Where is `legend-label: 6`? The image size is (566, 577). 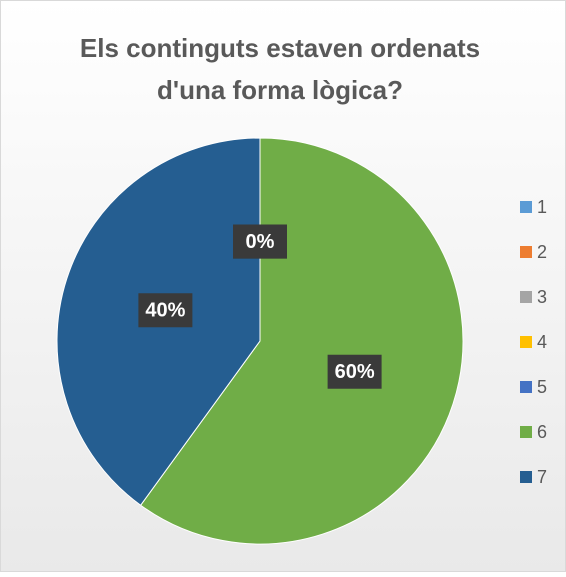
legend-label: 6 is located at coordinates (542, 432).